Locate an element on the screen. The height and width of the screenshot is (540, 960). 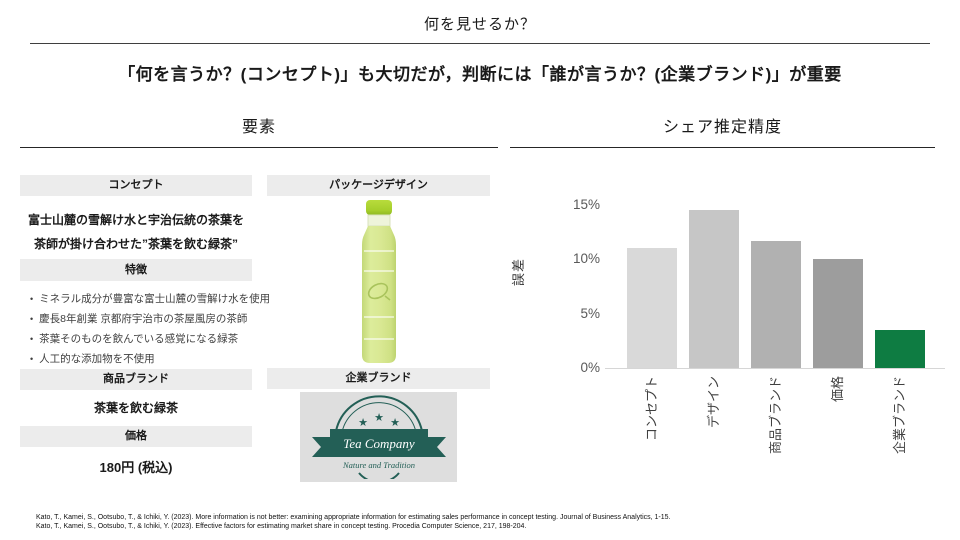
bar-商品ブランド is located at coordinates (776, 304).